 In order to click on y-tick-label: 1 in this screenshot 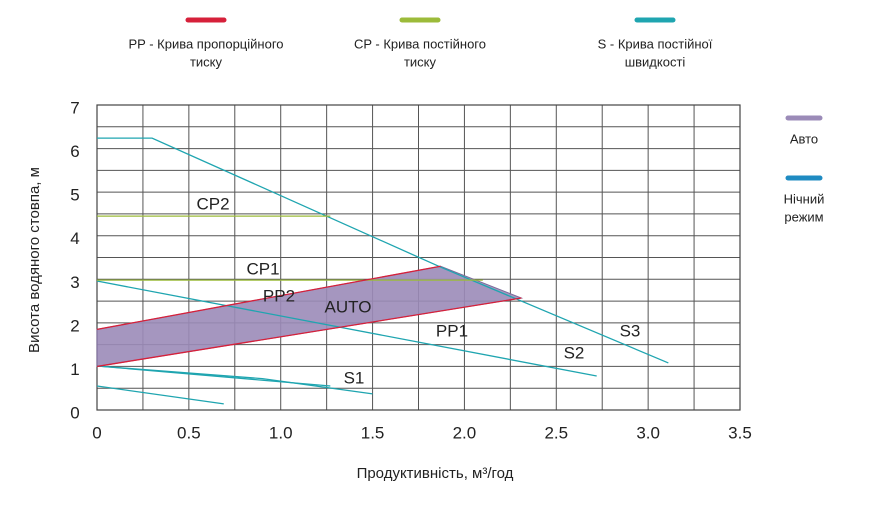, I will do `click(74, 369)`.